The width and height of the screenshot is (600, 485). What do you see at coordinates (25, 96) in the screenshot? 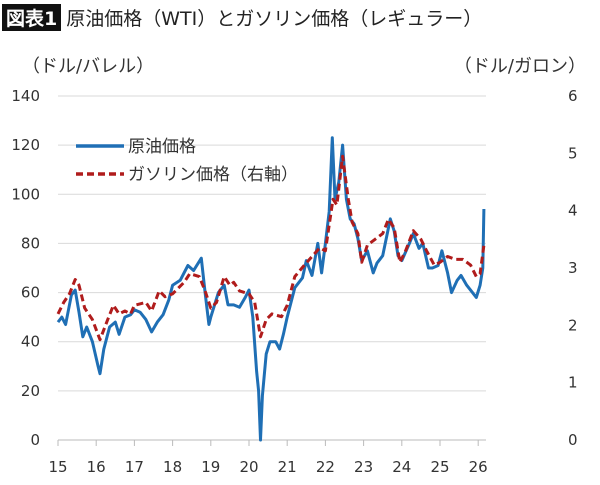
I see `y-left-tick-label: 140` at bounding box center [25, 96].